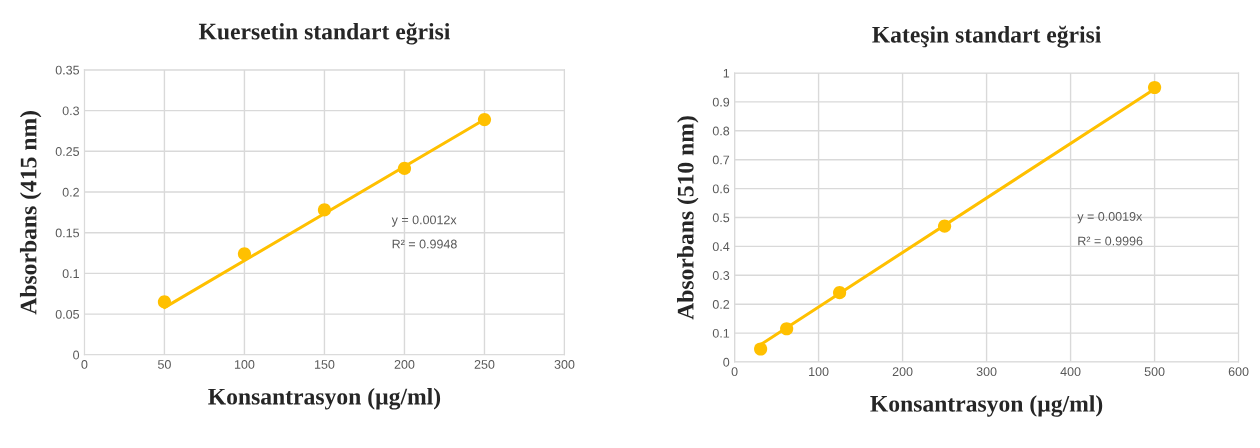 The height and width of the screenshot is (448, 1260). What do you see at coordinates (721, 131) in the screenshot?
I see `y-tick-label: 0.8` at bounding box center [721, 131].